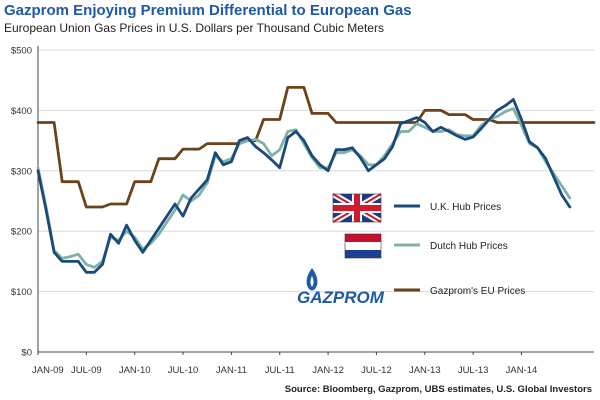  I want to click on x-tick-label: JUL-11, so click(280, 370).